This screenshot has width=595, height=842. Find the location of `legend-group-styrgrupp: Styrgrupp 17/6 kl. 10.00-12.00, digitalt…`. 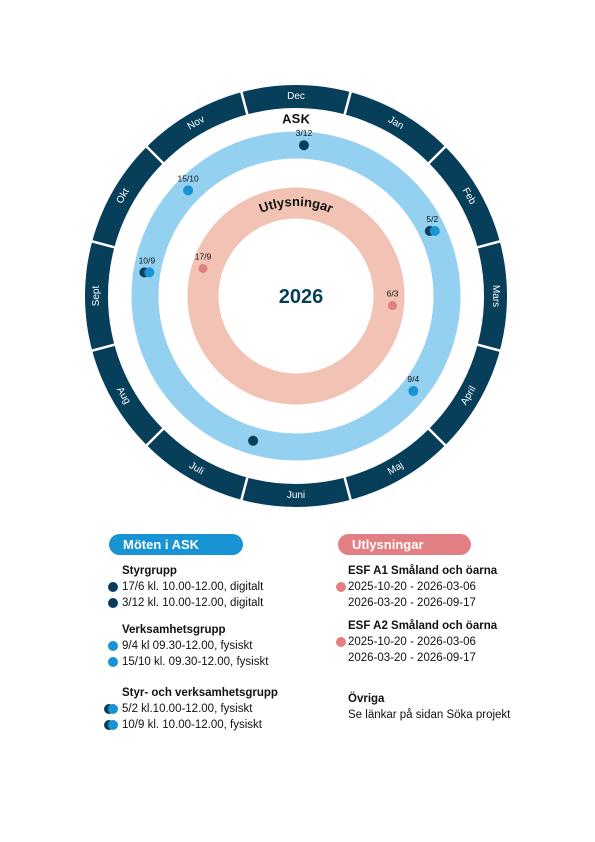

legend-group-styrgrupp: Styrgrupp 17/6 kl. 10.00-12.00, digitalt… is located at coordinates (183, 587).